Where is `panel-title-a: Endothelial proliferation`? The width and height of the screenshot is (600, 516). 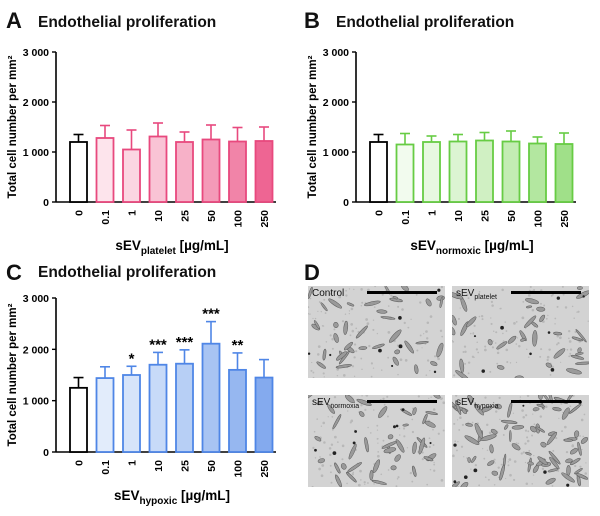
panel-title-a: Endothelial proliferation is located at coordinates (127, 22).